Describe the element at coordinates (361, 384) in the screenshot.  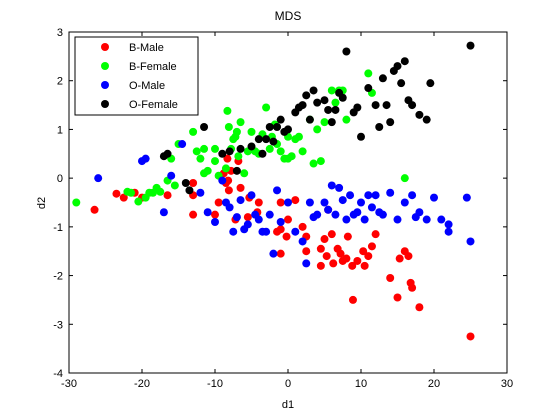
I see `x-tick-label: 10` at that location.